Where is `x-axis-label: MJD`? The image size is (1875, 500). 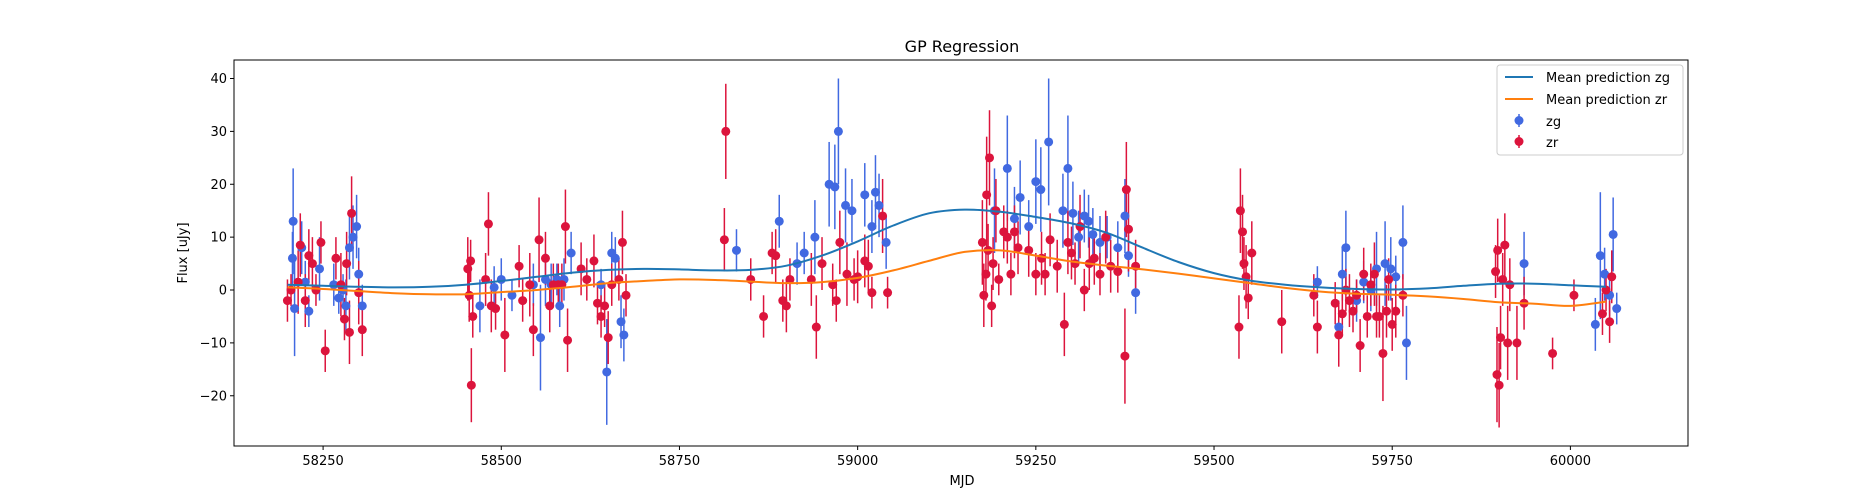 x-axis-label: MJD is located at coordinates (961, 481).